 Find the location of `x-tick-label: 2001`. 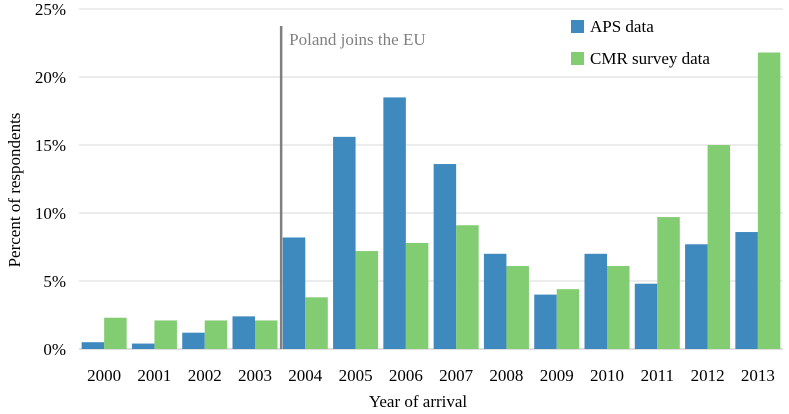

x-tick-label: 2001 is located at coordinates (154, 375).